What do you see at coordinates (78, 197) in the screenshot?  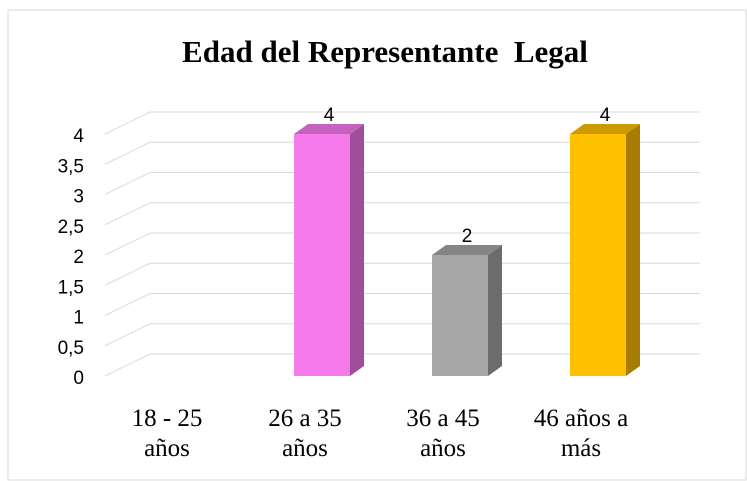 I see `y-tick-label: 3` at bounding box center [78, 197].